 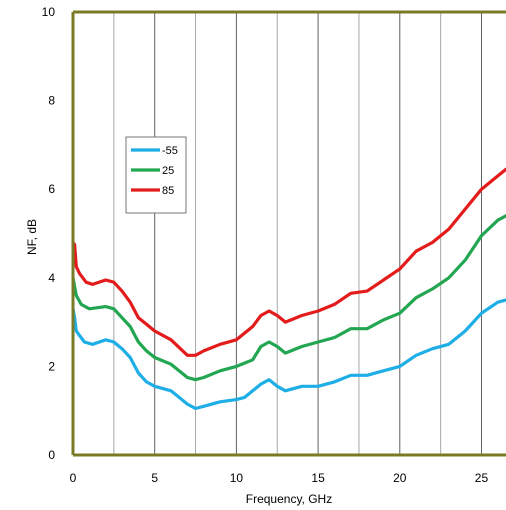 What do you see at coordinates (237, 478) in the screenshot?
I see `x-tick-label: 10` at bounding box center [237, 478].